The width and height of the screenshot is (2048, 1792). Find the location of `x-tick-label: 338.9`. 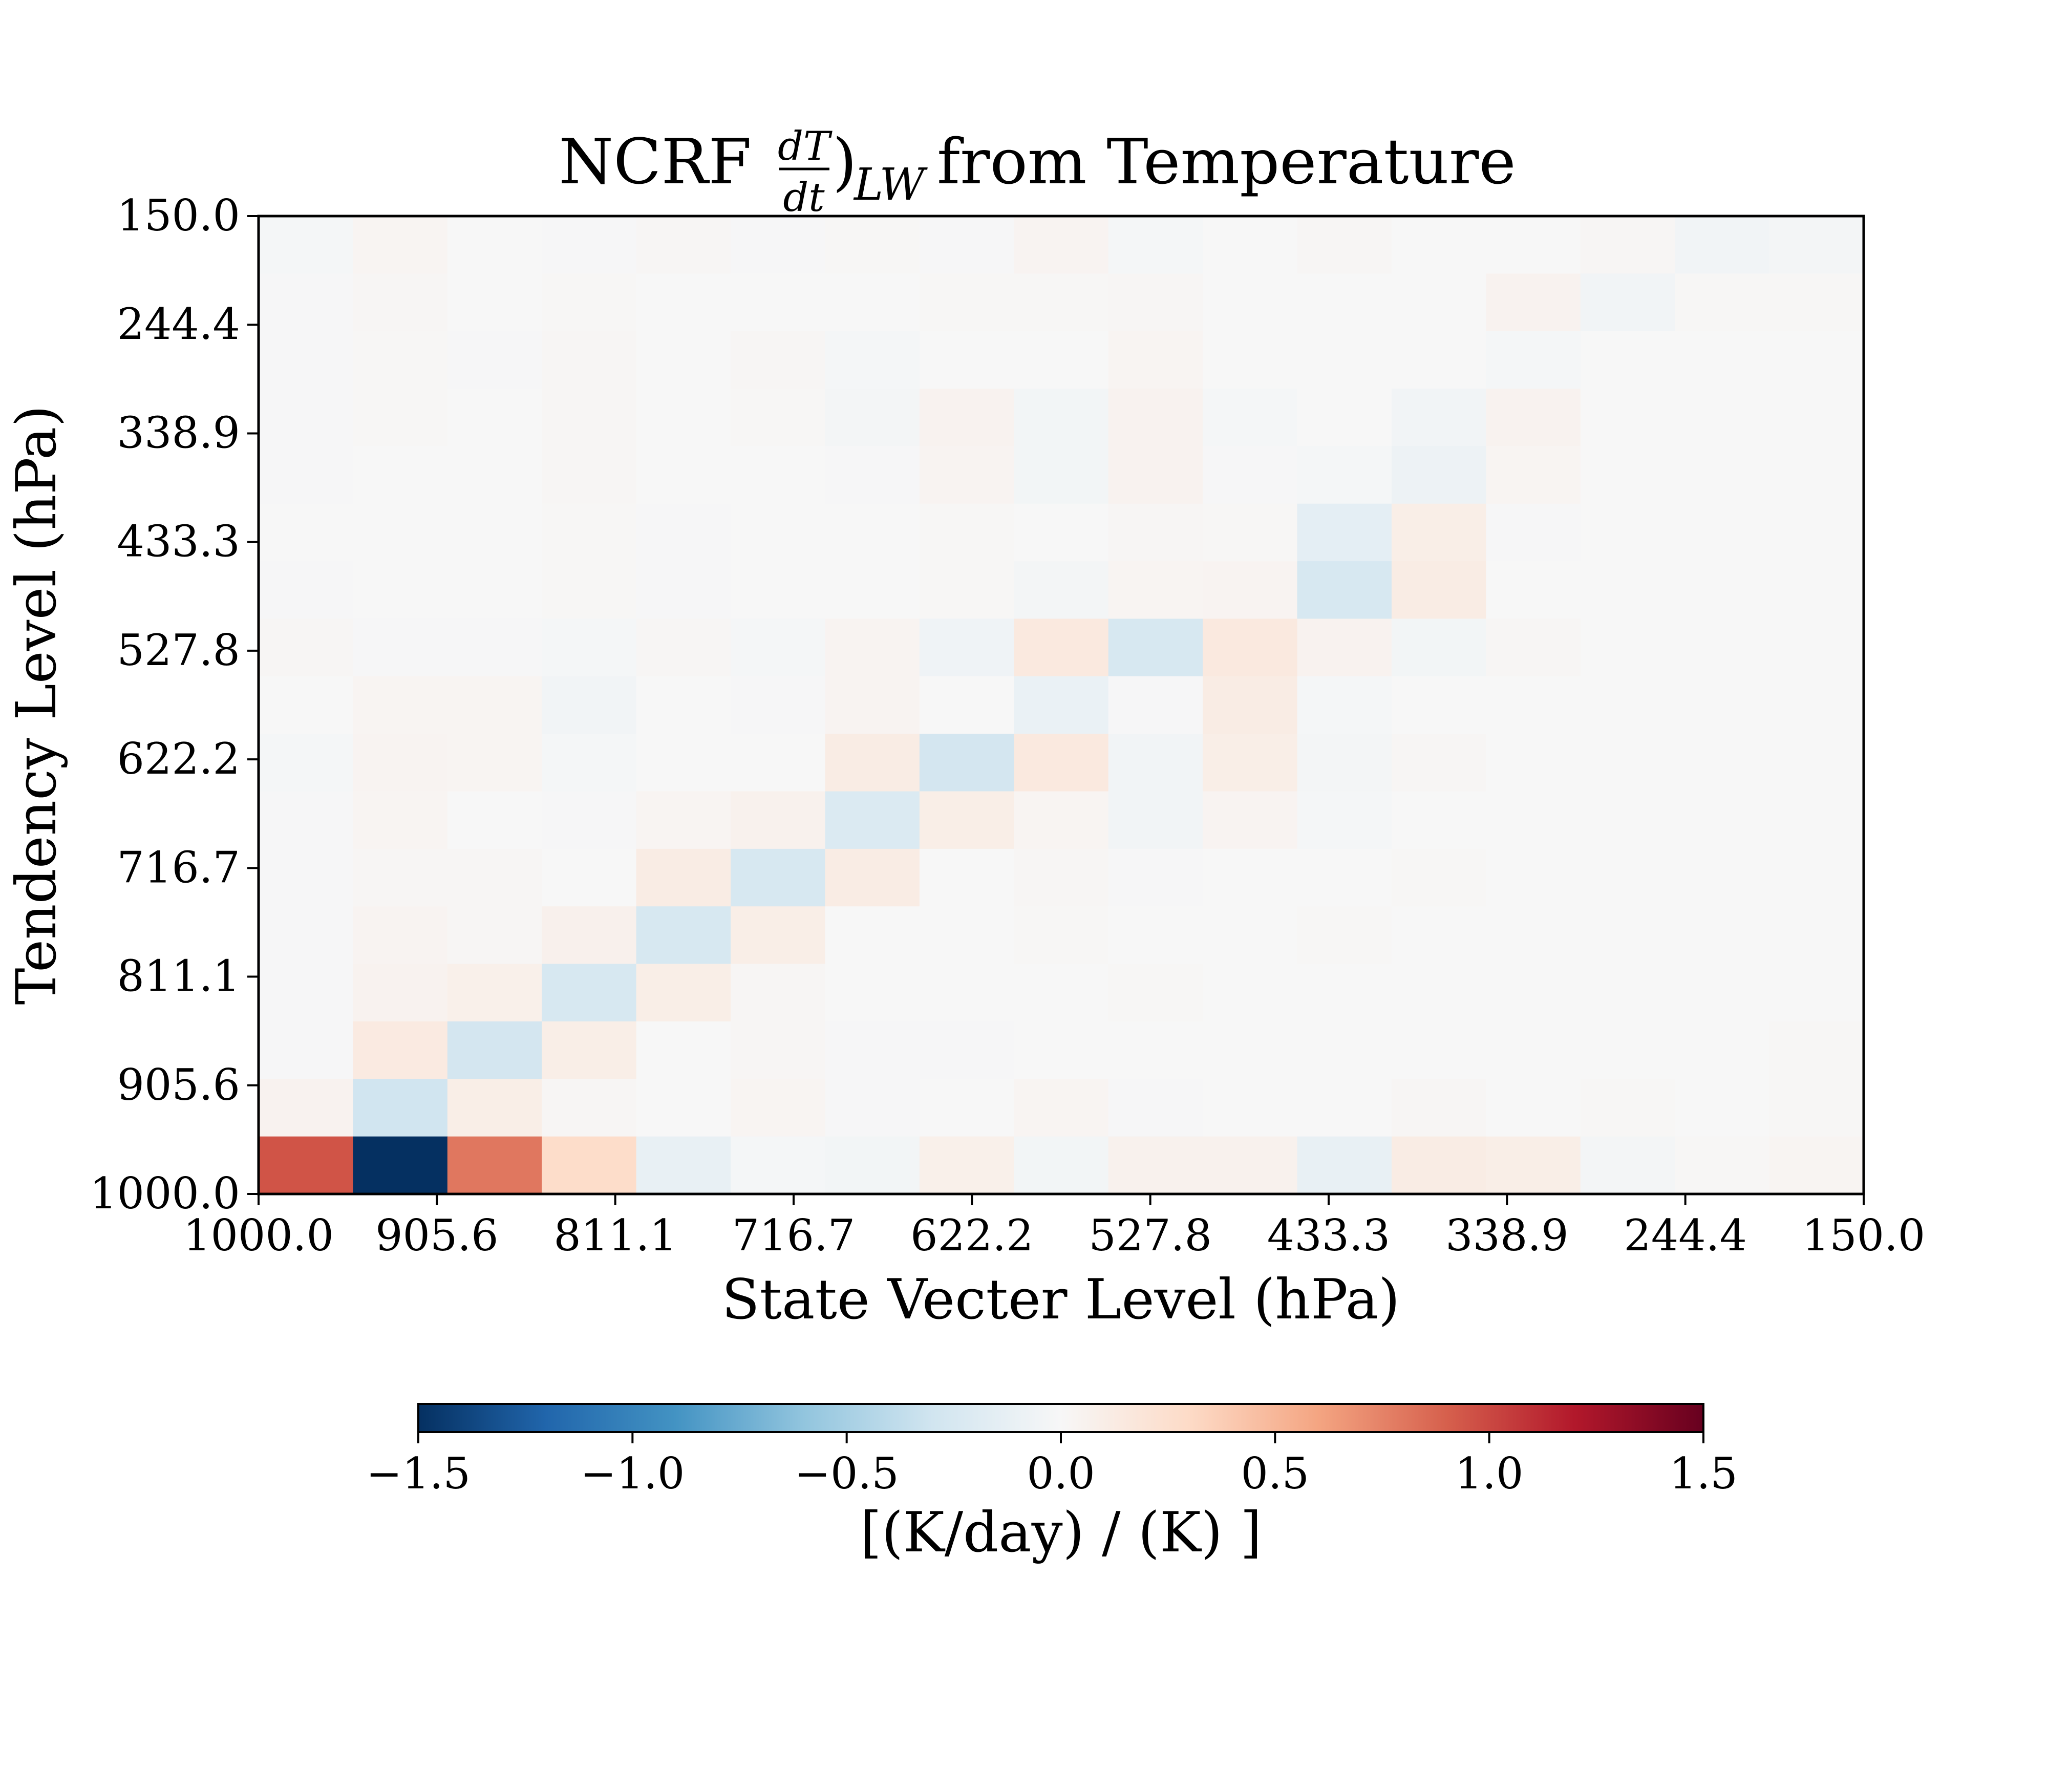

x-tick-label: 338.9 is located at coordinates (1506, 1235).